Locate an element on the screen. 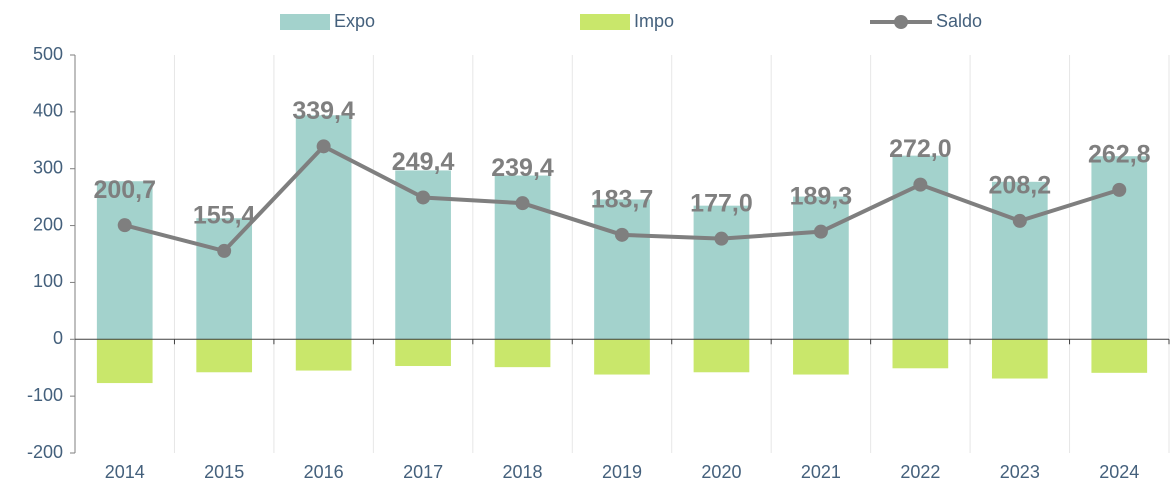  data-label: 177,0 is located at coordinates (721, 203).